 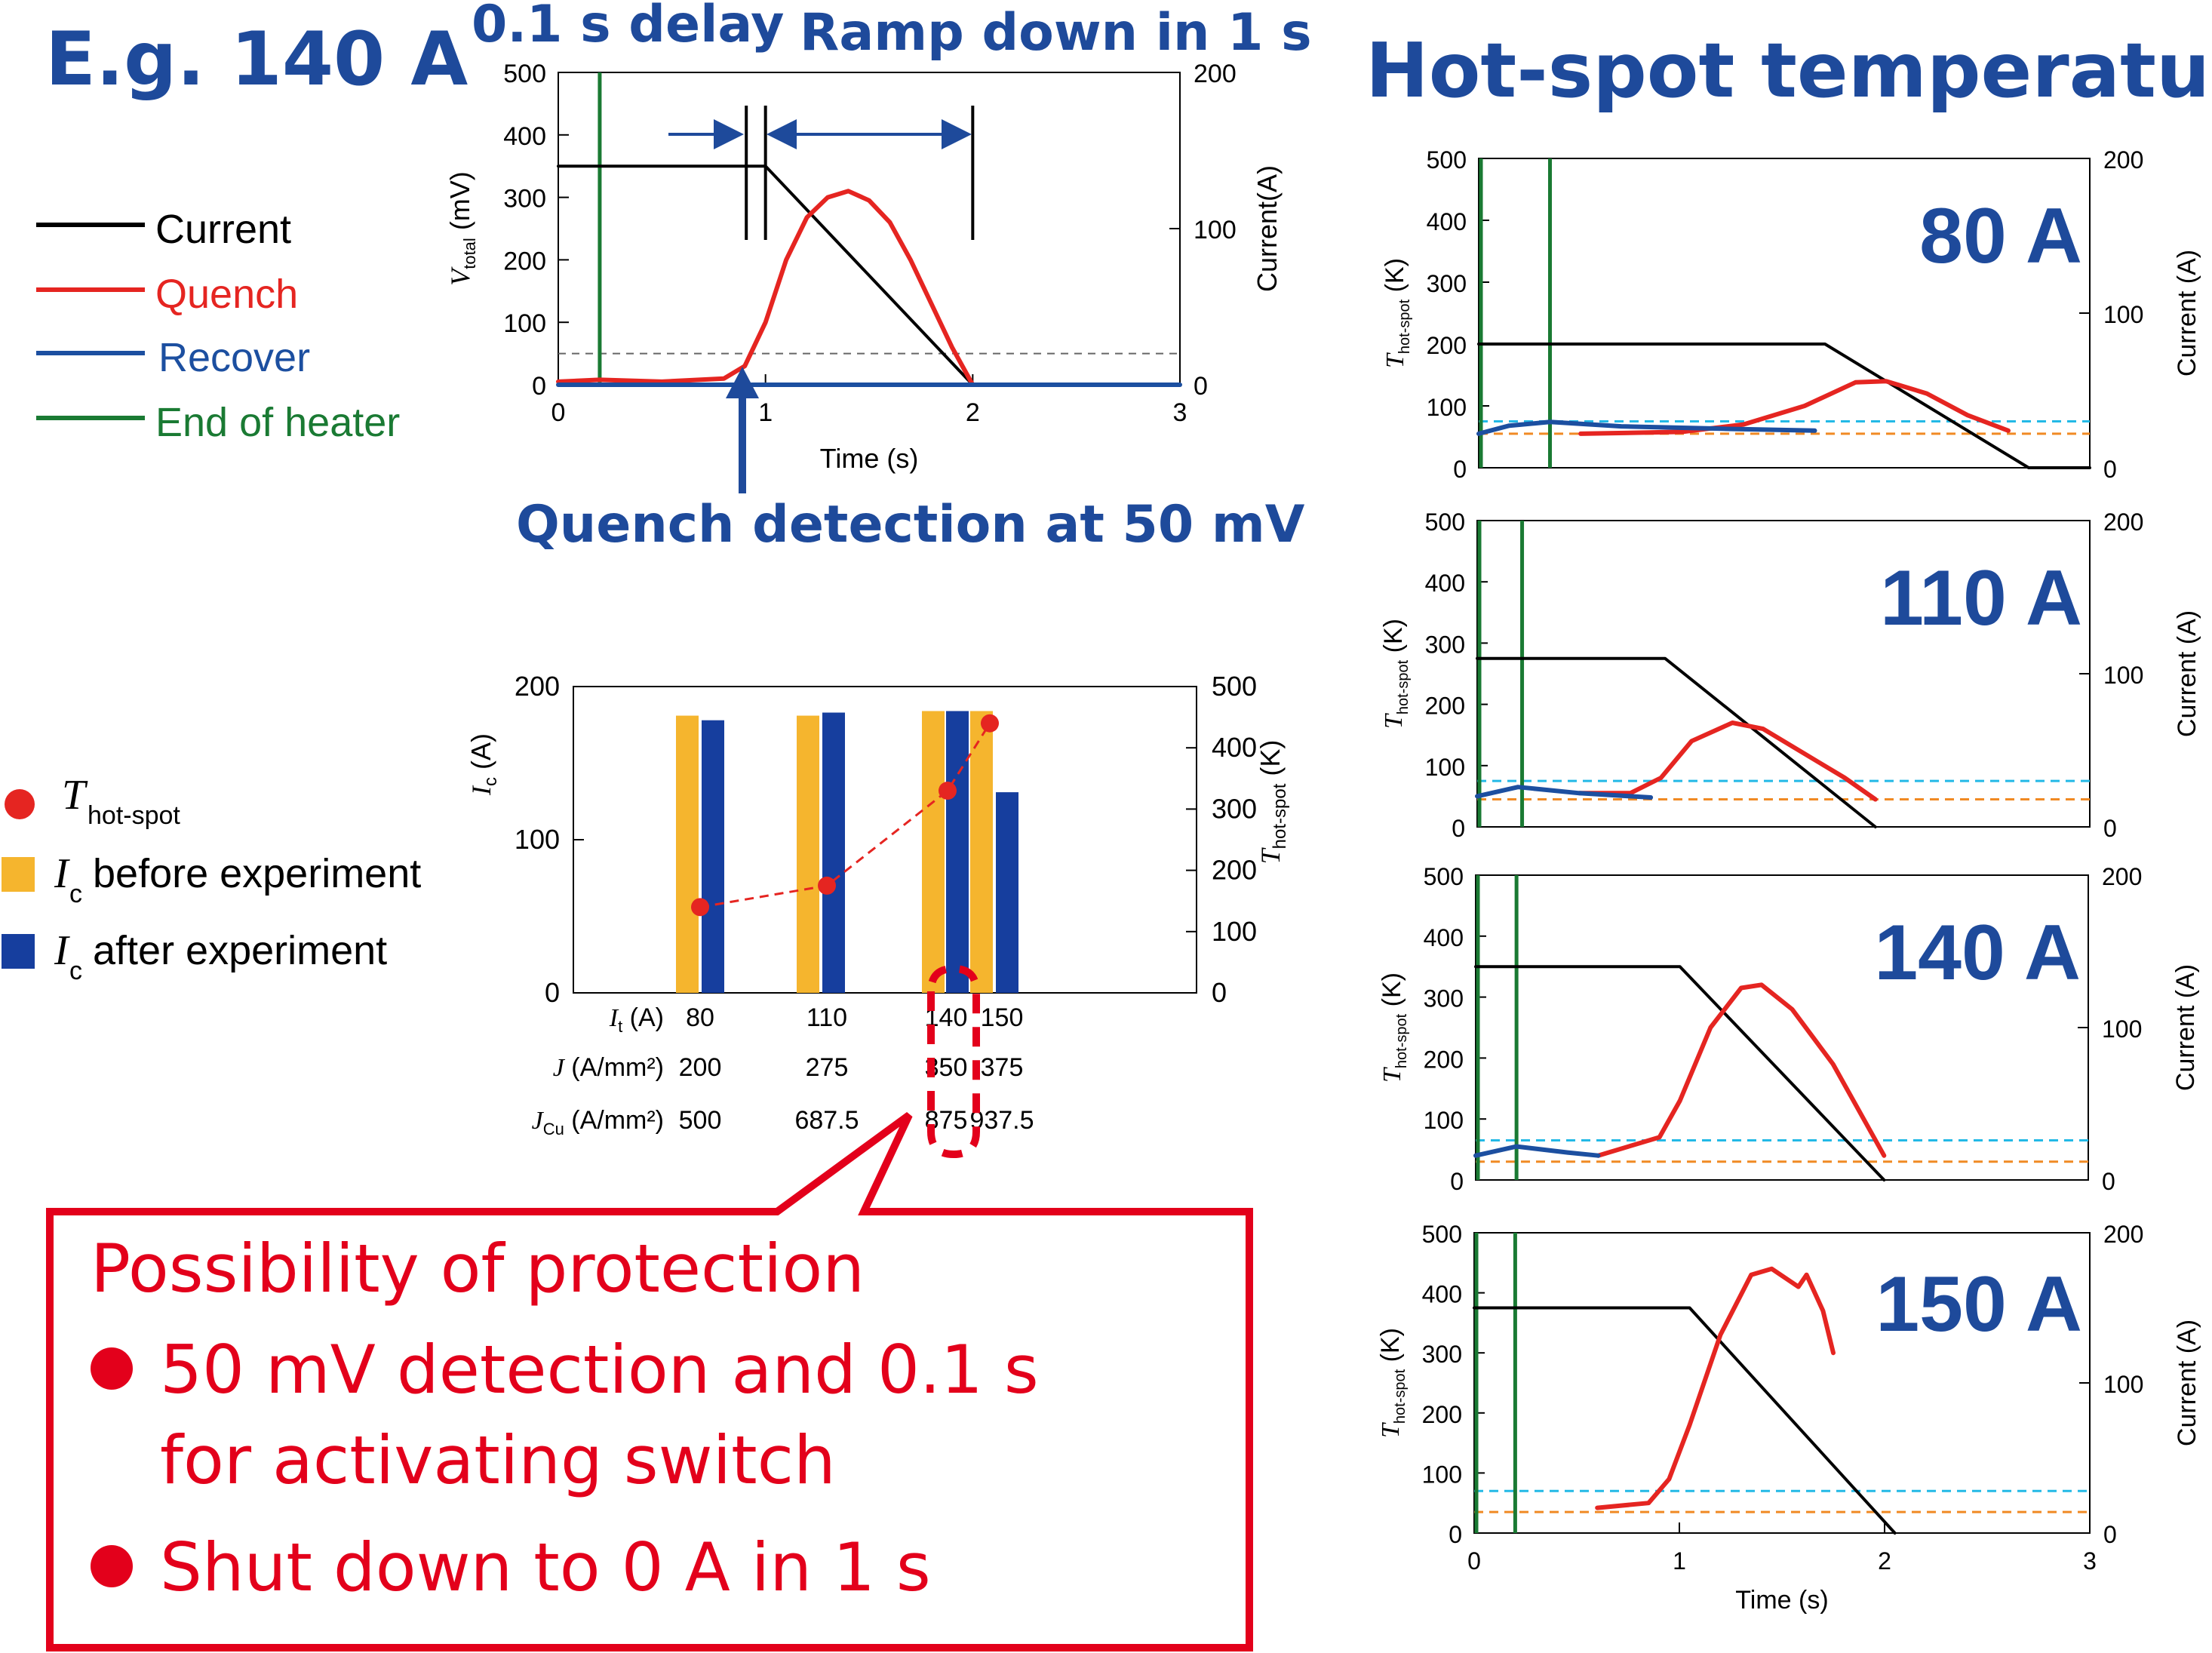 I want to click on legend-ic-after-sub: c, so click(x=75, y=971).